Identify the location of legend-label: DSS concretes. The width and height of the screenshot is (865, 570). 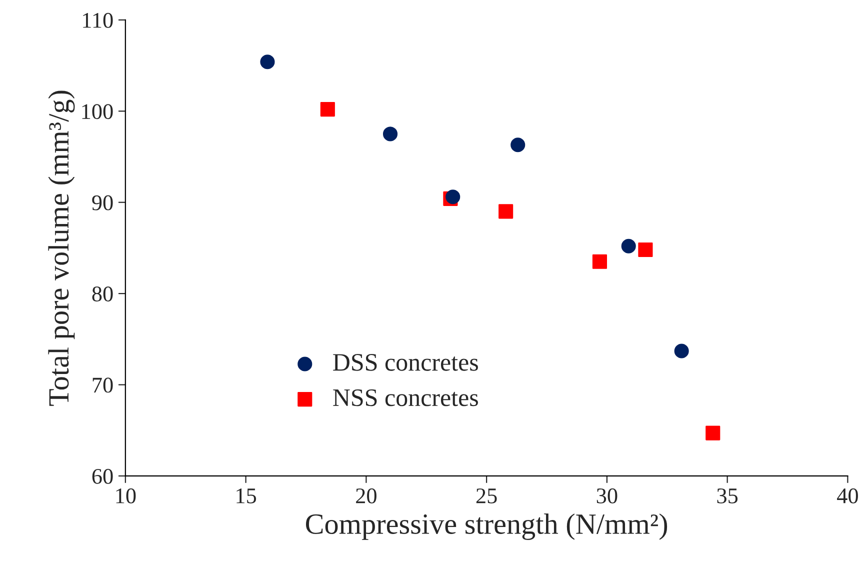
(405, 362).